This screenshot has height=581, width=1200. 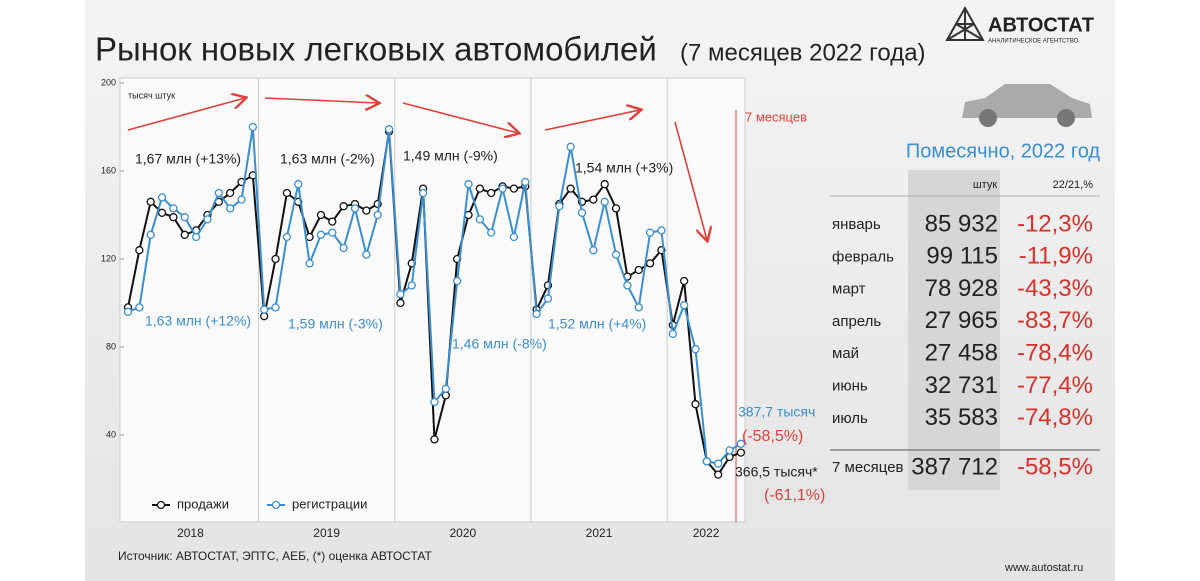 What do you see at coordinates (850, 418) in the screenshot?
I see `table-cell: июль` at bounding box center [850, 418].